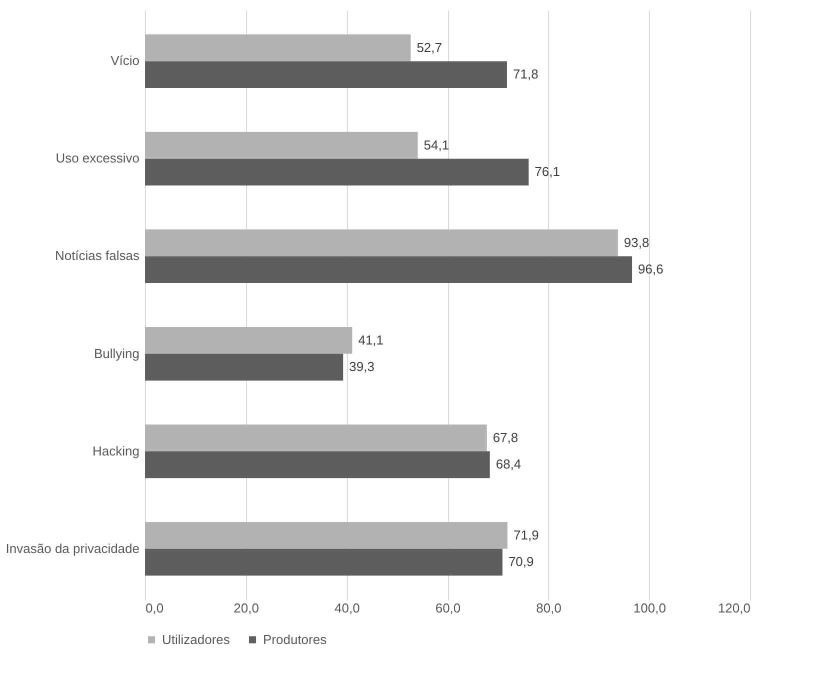  I want to click on data-label: 71,9, so click(526, 534).